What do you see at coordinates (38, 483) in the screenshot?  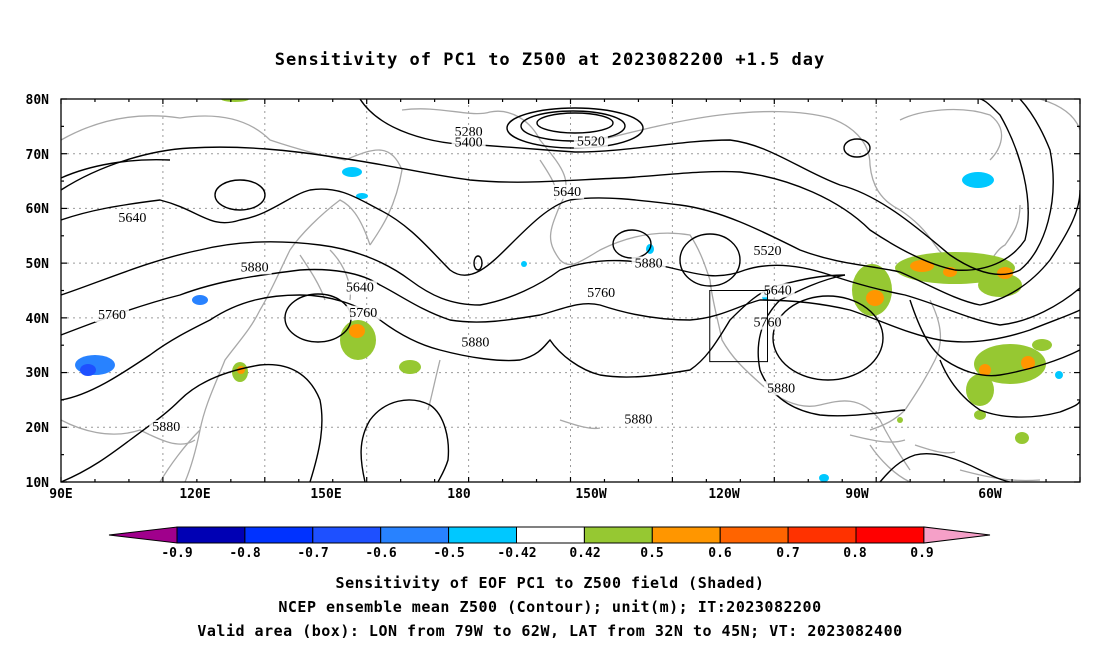 I see `lat-label: 10N` at bounding box center [38, 483].